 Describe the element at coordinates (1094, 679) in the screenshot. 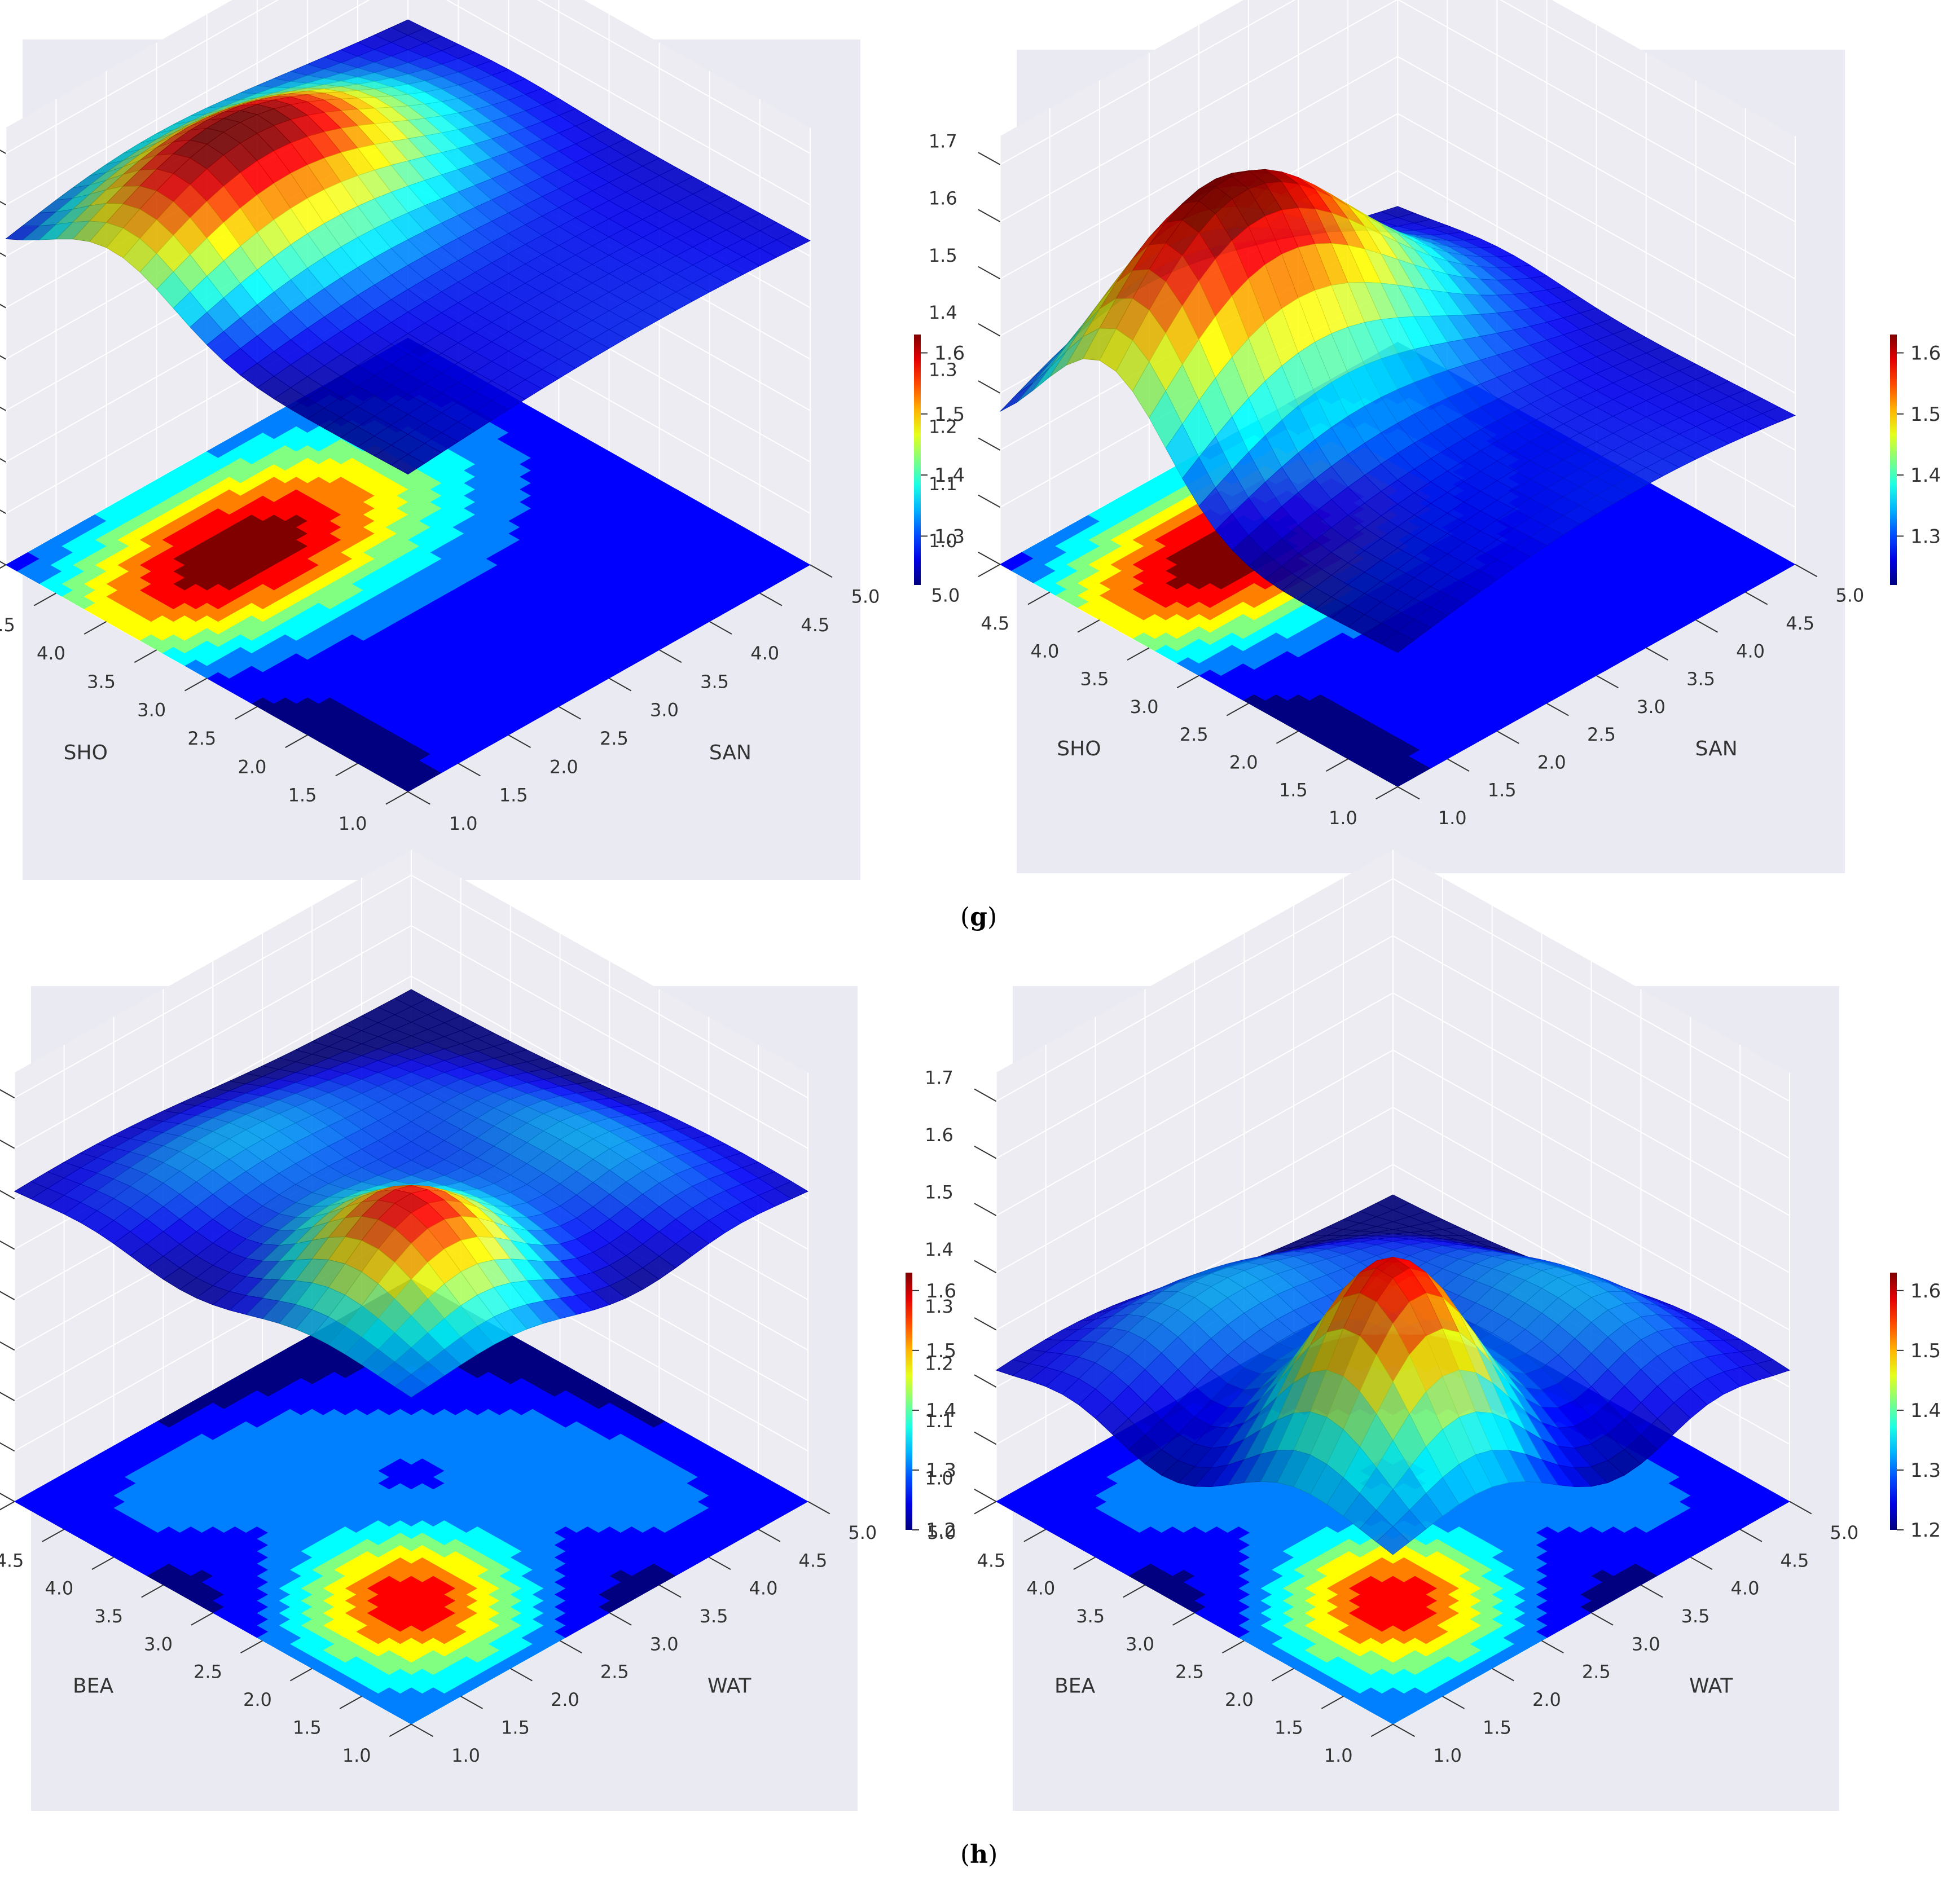

I see `x-tick-label: 3.5` at that location.